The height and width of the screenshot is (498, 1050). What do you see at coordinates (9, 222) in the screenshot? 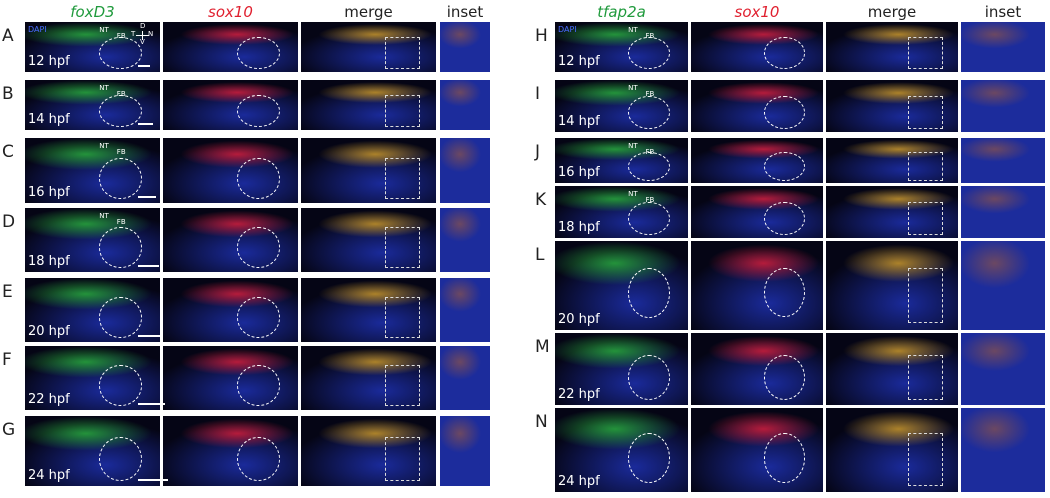
I see `panel-letter: D` at bounding box center [9, 222].